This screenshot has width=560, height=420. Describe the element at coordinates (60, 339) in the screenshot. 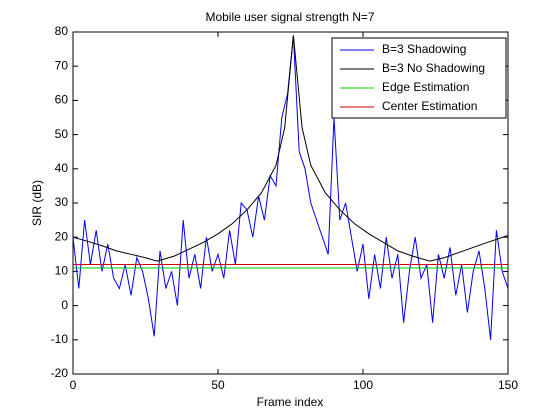

I see `y-tick-label: -10` at that location.